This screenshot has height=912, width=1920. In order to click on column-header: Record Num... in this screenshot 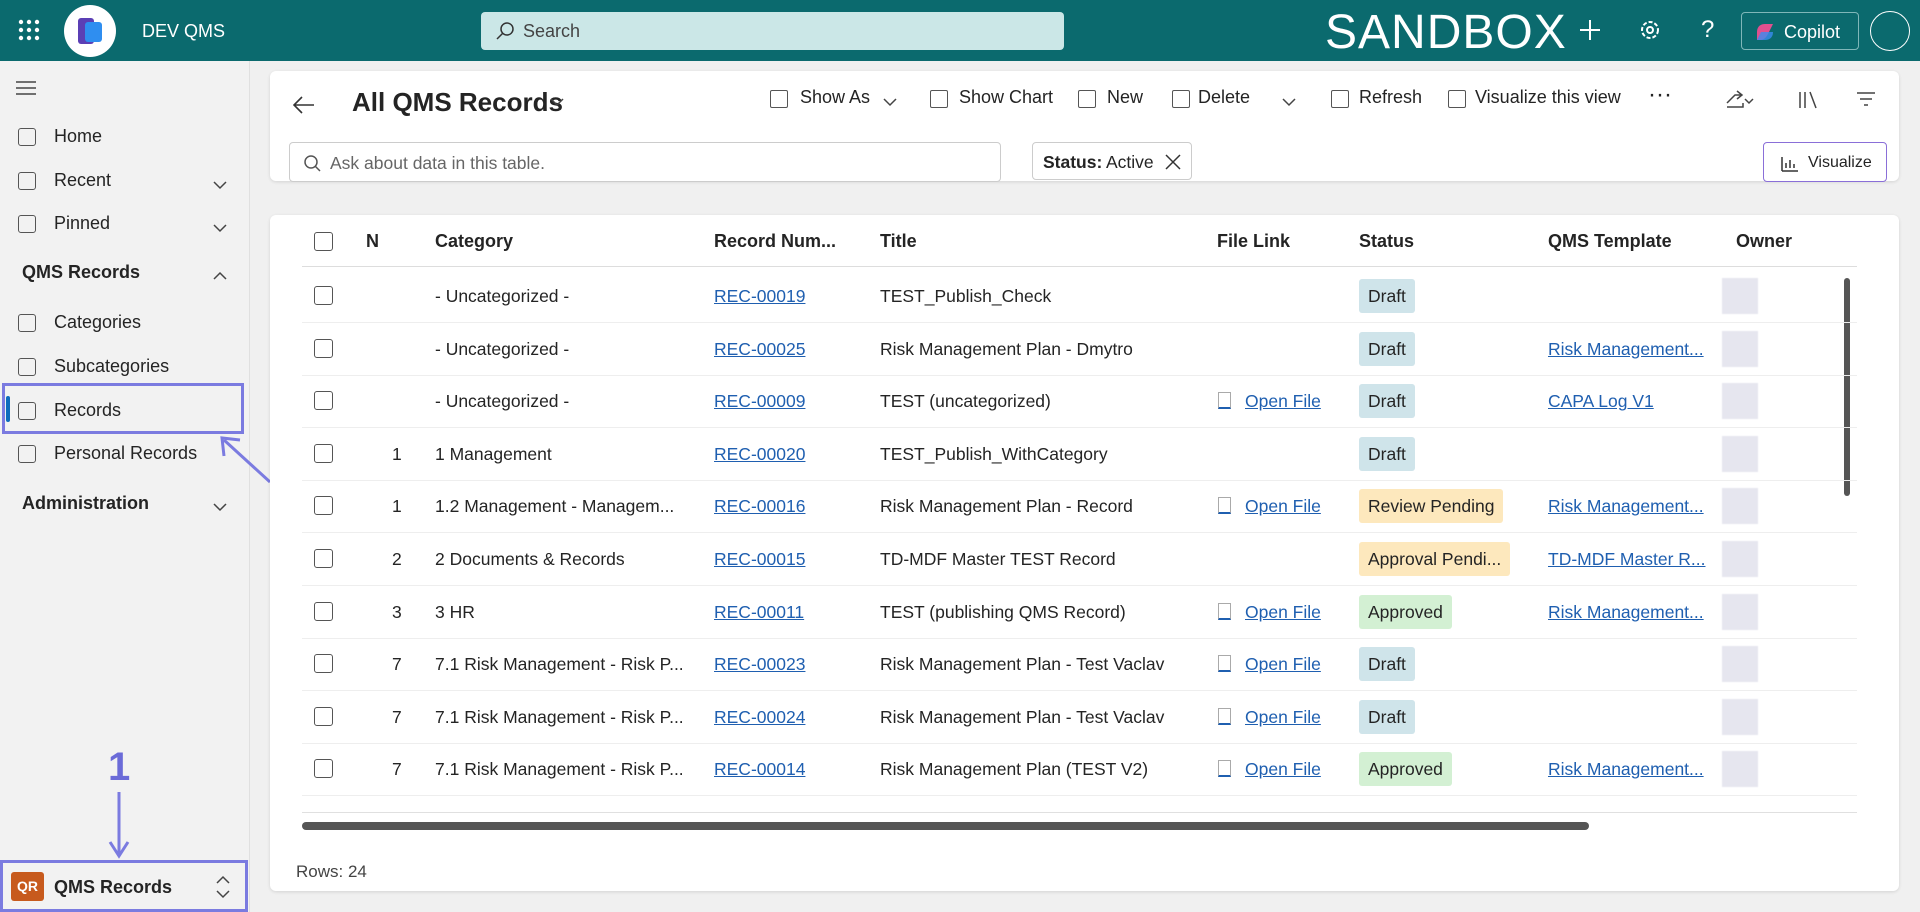, I will do `click(775, 241)`.